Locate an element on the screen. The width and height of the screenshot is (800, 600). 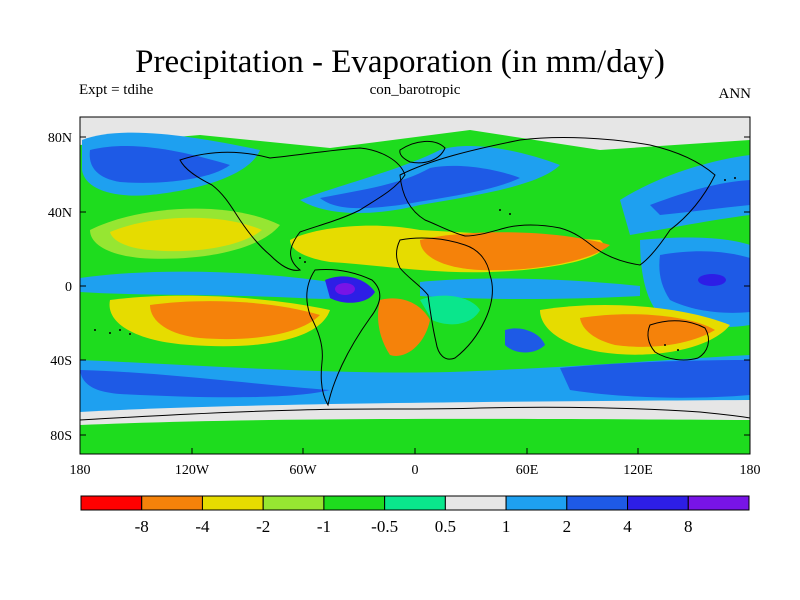
field-north-band is located at coordinates (415, 133).